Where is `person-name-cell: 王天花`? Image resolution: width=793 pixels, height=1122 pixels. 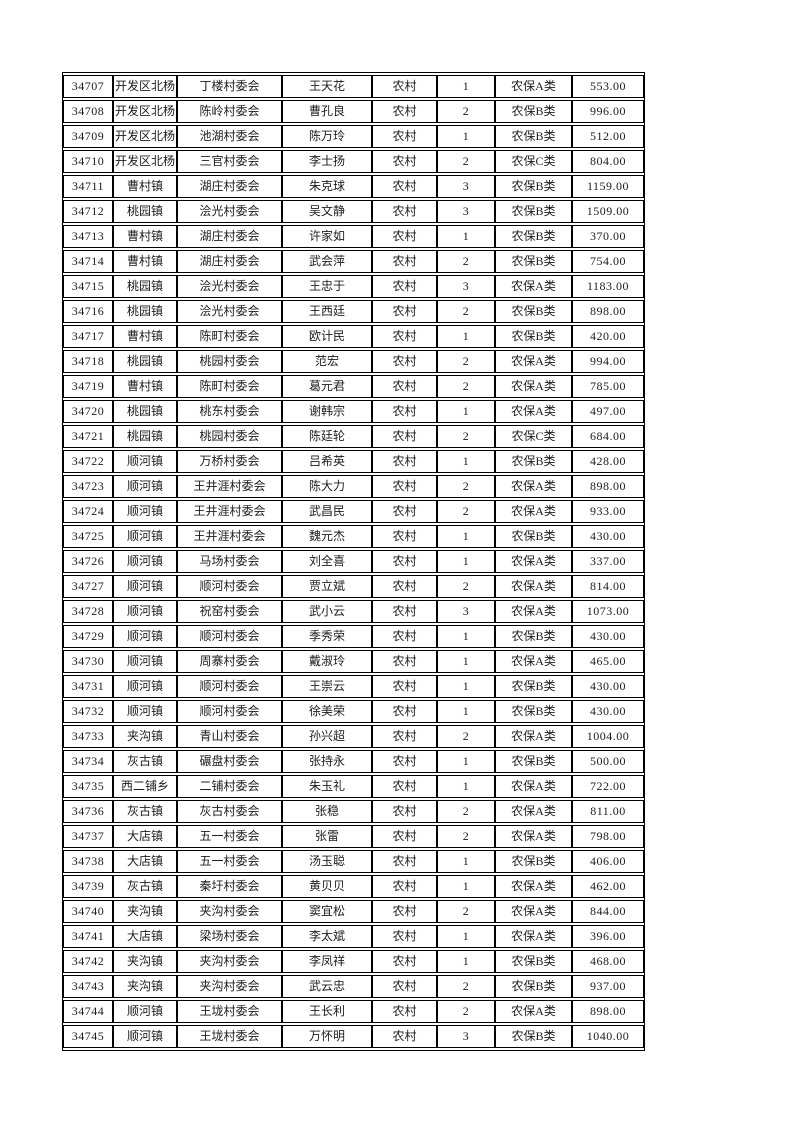 person-name-cell: 王天花 is located at coordinates (327, 86).